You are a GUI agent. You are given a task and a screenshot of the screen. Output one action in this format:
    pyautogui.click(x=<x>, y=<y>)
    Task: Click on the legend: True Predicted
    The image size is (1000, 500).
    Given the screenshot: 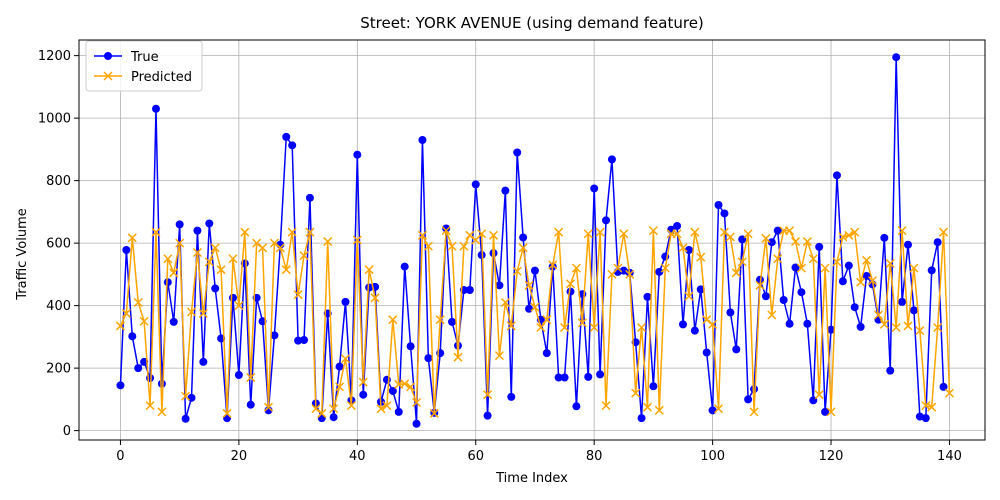 What is the action you would take?
    pyautogui.click(x=144, y=66)
    